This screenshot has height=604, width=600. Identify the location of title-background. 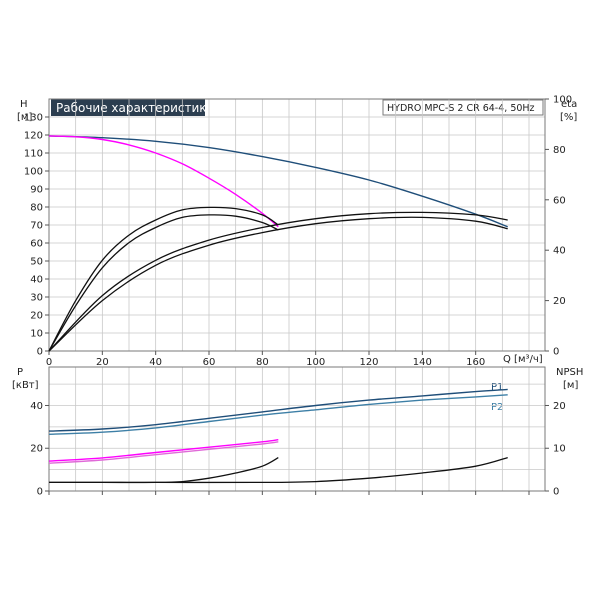
(128, 107).